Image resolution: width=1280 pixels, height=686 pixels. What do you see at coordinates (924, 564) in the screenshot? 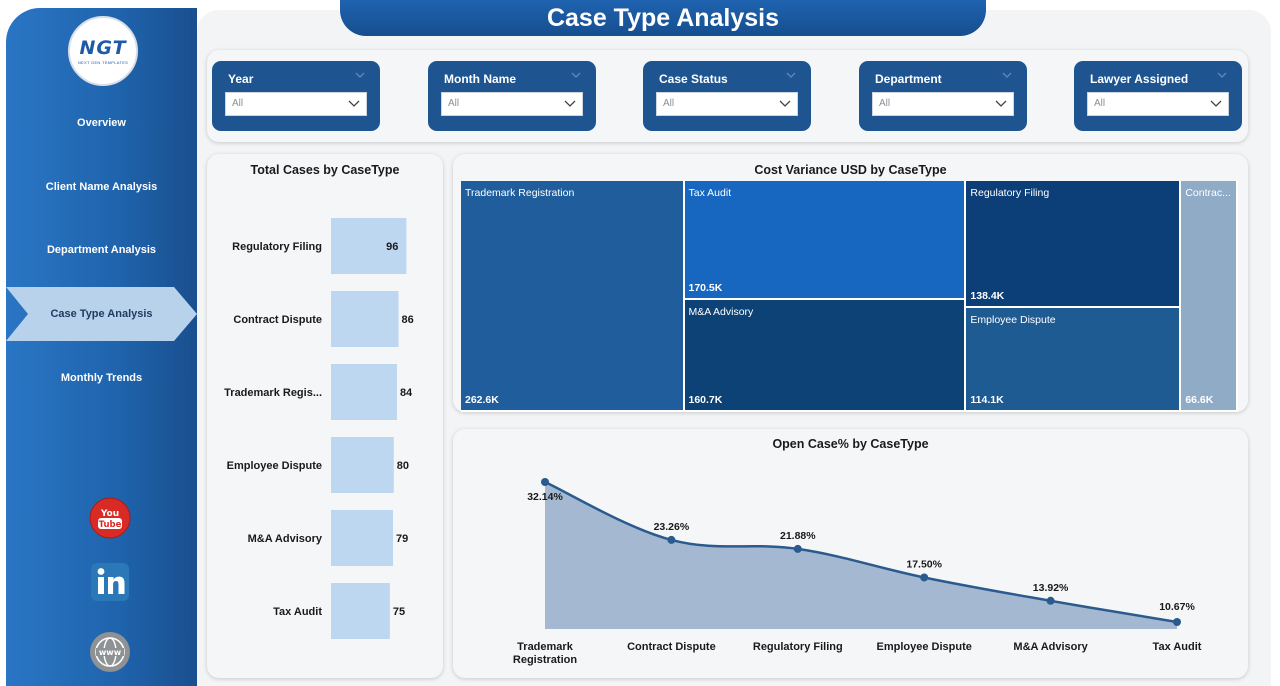
I see `area-value-label: 17.50%` at bounding box center [924, 564].